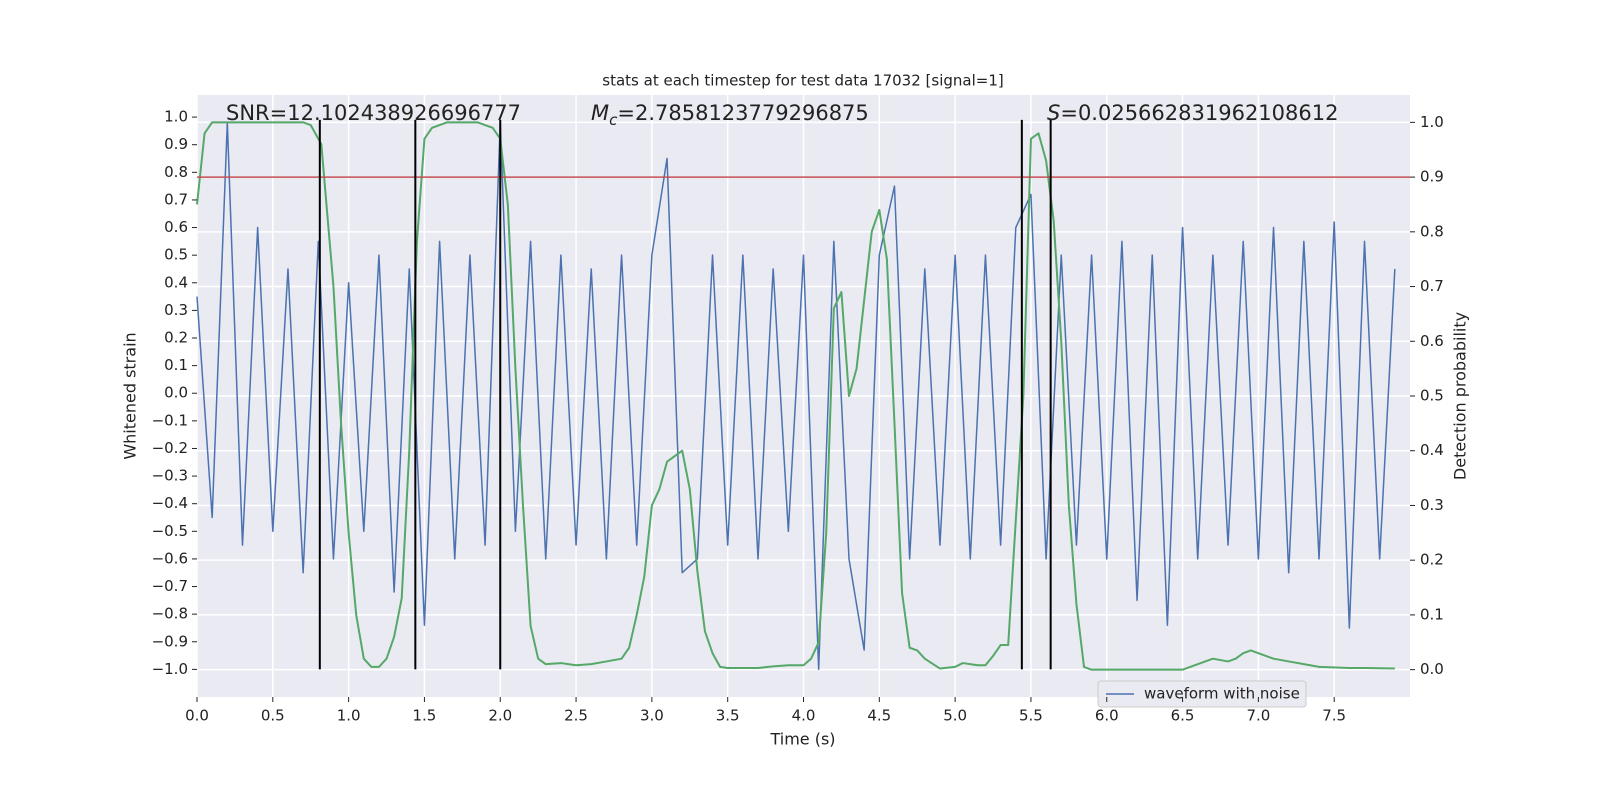 The width and height of the screenshot is (1600, 800). I want to click on y2-tick-label: 0.4, so click(1432, 450).